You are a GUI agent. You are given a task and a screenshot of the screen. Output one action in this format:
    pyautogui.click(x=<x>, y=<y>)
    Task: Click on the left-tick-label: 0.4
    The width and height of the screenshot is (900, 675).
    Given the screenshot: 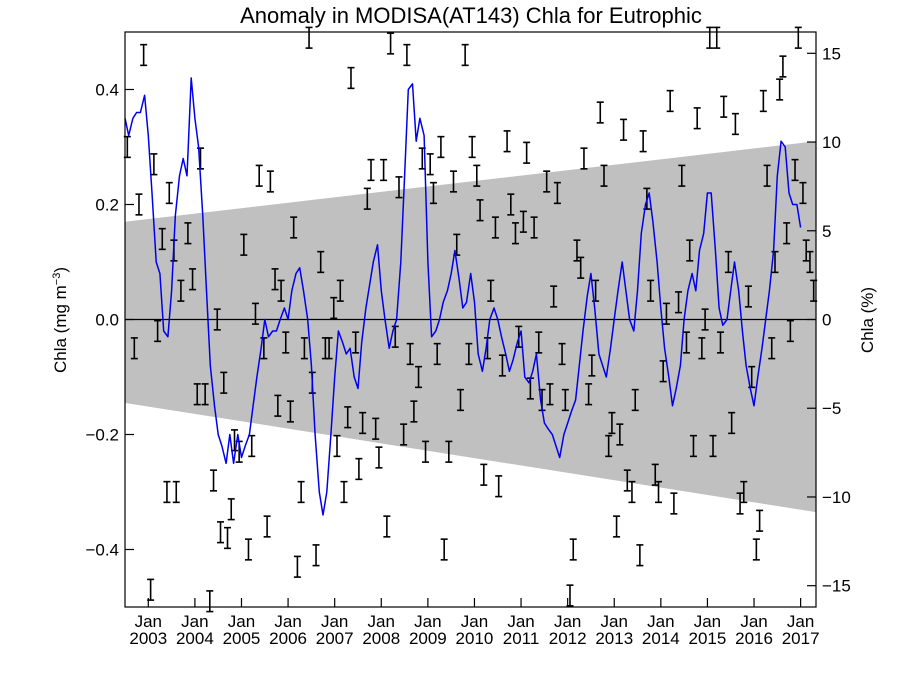 What is the action you would take?
    pyautogui.click(x=107, y=90)
    